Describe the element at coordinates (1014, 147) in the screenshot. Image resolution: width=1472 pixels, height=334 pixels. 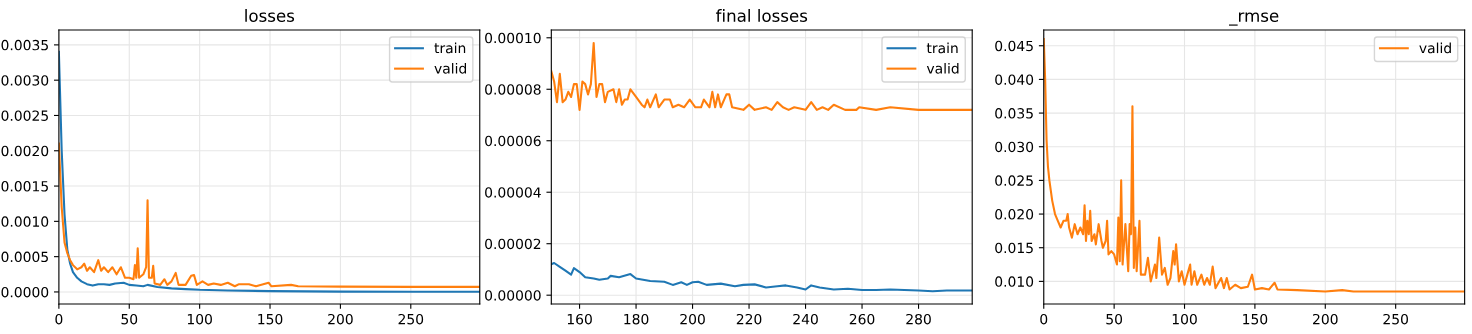
I see `y-tick-label: 0.030` at that location.